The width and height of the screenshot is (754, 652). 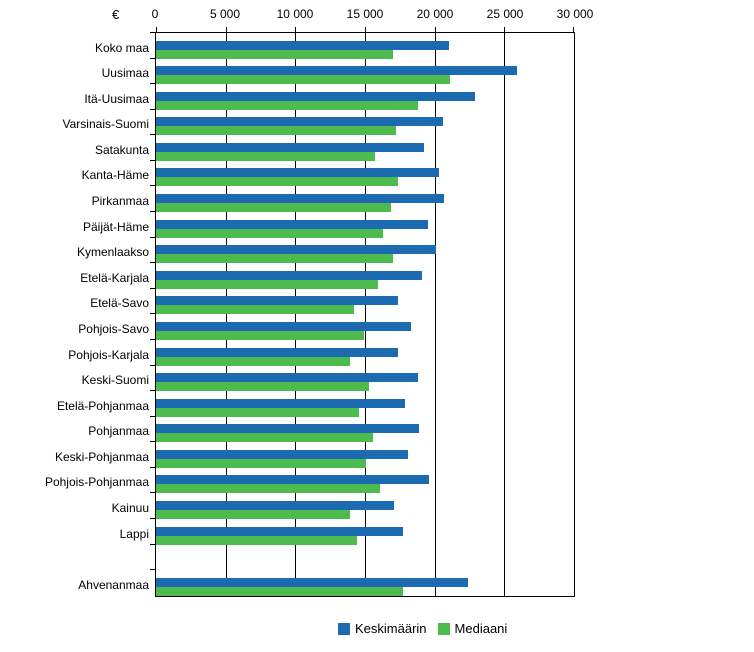 I want to click on category-label: Uusimaa, so click(x=125, y=73).